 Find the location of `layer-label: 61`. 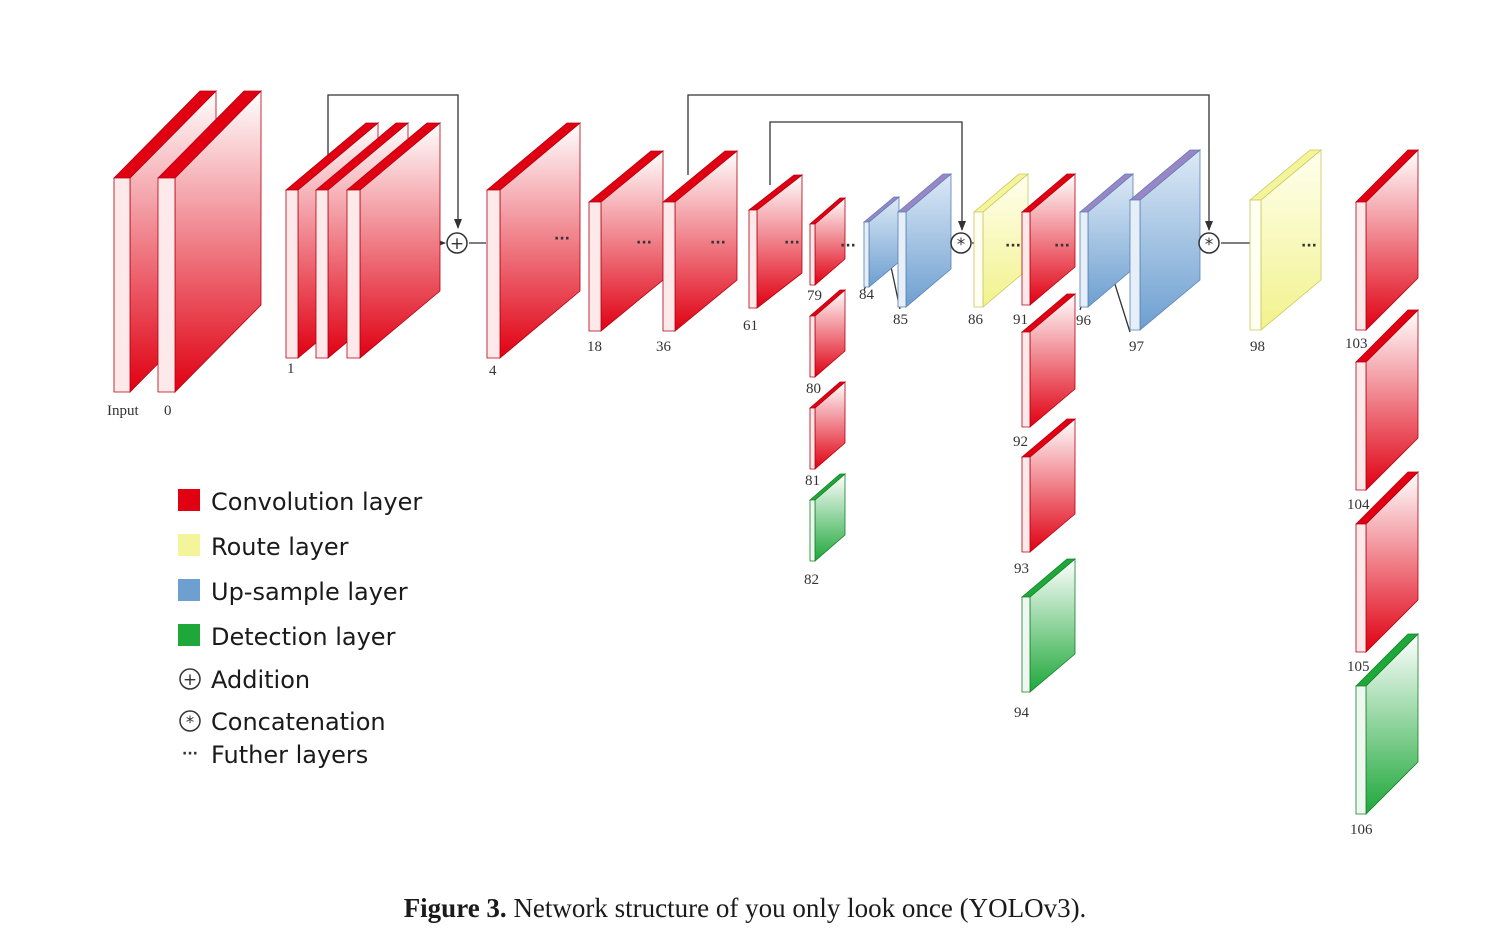

layer-label: 61 is located at coordinates (750, 326).